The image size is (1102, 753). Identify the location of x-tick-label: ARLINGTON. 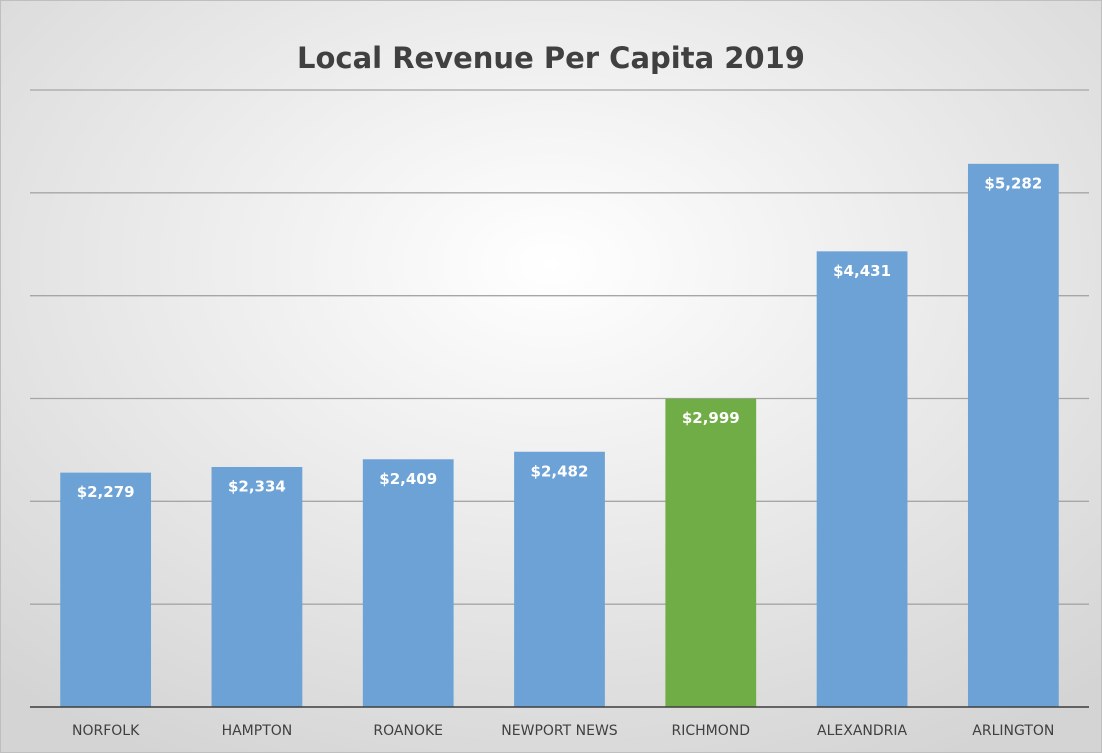
(1013, 731).